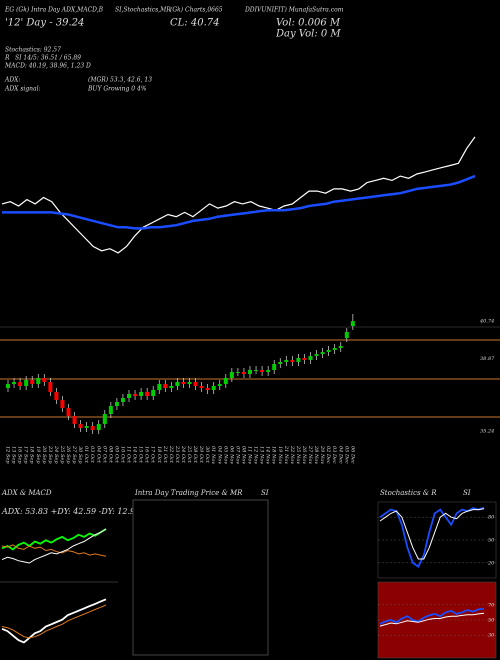 This screenshot has height=660, width=500. Describe the element at coordinates (47, 66) in the screenshot. I see `header-text: MACD: 40.19, 38.96, 1.23 D` at that location.